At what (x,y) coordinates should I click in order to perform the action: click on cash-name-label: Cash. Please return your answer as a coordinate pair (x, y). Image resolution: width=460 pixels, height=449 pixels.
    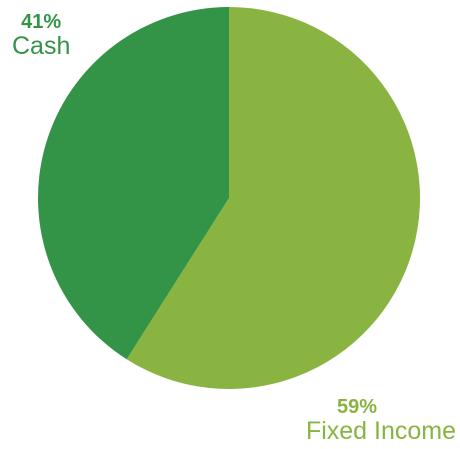
    Looking at the image, I should click on (41, 46).